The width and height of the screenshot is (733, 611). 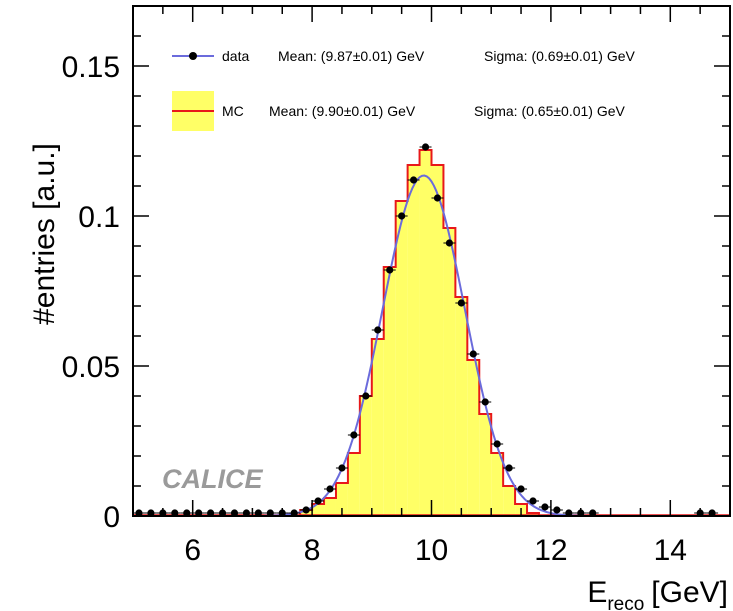 I want to click on x-axis-title: Ereco [GeV], so click(x=657, y=593).